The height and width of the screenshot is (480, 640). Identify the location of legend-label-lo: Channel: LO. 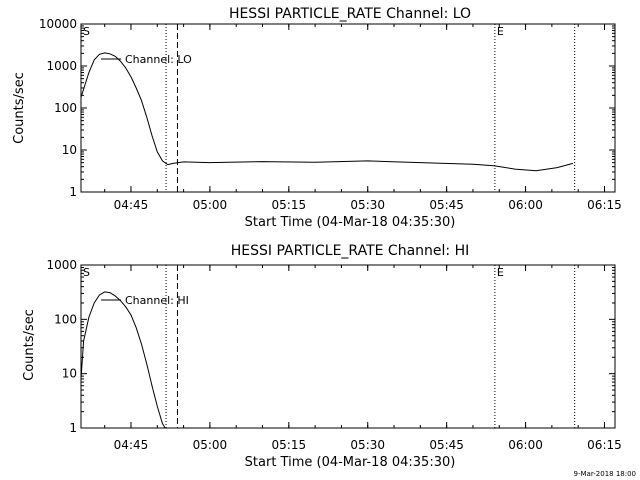
(158, 59).